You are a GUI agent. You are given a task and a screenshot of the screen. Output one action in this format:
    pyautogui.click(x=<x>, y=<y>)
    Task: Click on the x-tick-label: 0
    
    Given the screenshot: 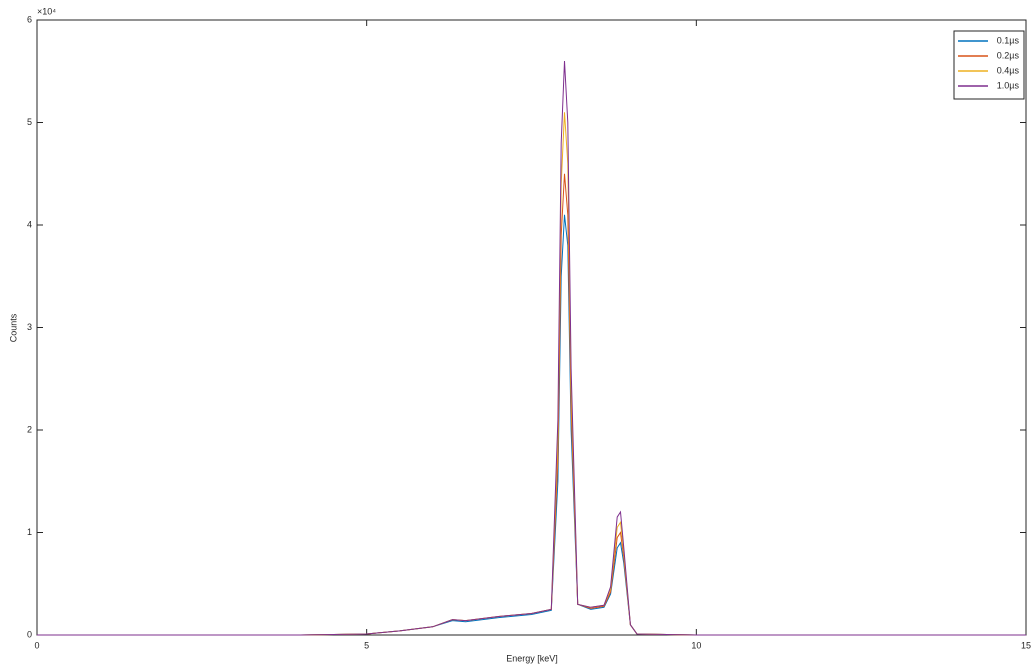 What is the action you would take?
    pyautogui.click(x=36, y=645)
    